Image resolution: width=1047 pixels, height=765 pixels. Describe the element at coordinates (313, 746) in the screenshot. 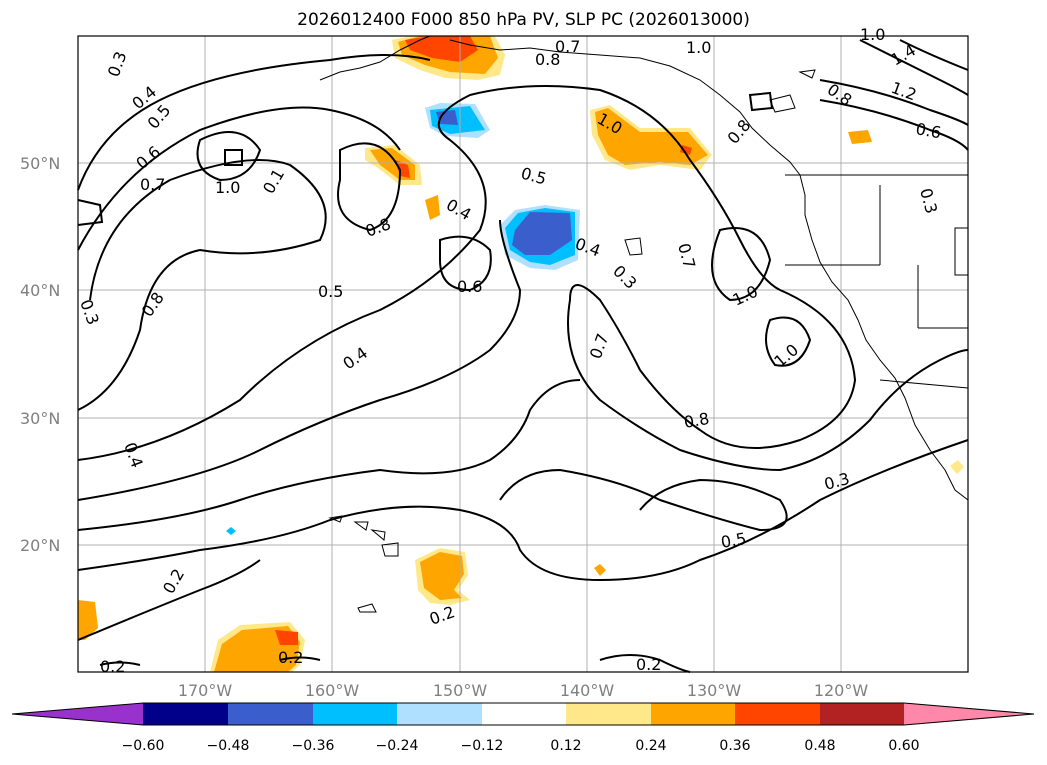

I see `colorbar-tick: −0.36` at that location.